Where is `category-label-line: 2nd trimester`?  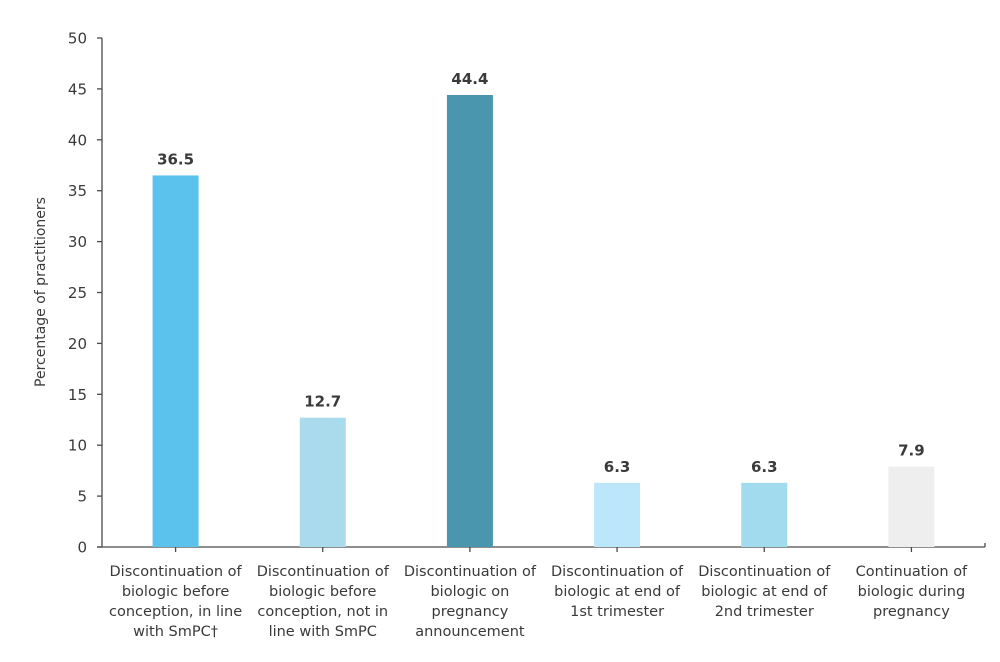
category-label-line: 2nd trimester is located at coordinates (764, 612).